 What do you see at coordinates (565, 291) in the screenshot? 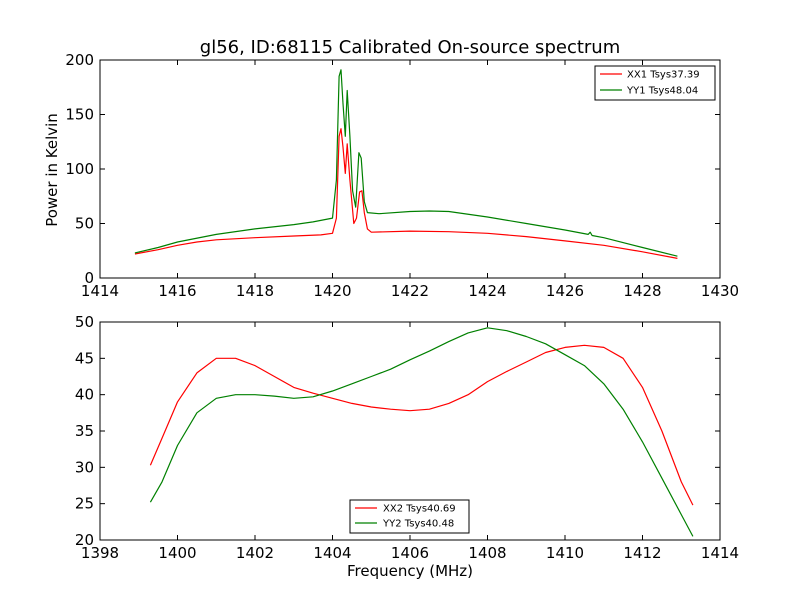
I see `x-tick-label: 1426` at bounding box center [565, 291].